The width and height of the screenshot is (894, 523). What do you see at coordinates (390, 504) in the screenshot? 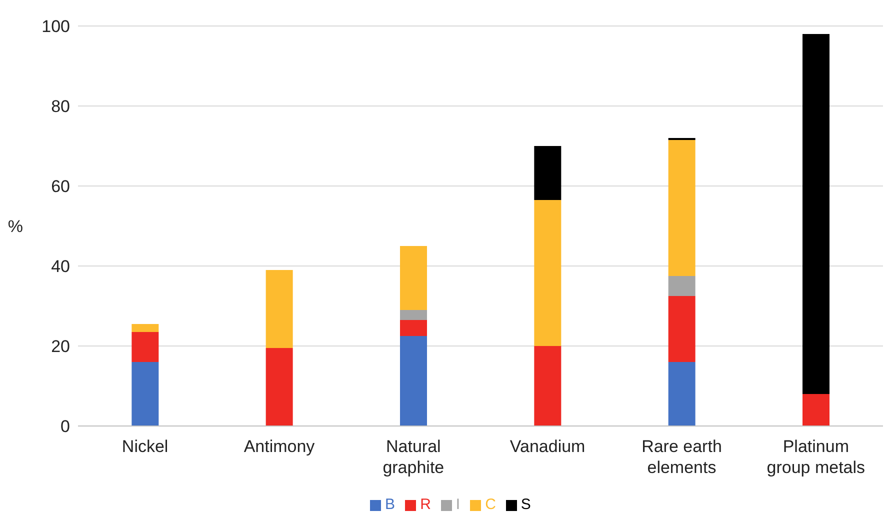
I see `legend-label: B` at bounding box center [390, 504].